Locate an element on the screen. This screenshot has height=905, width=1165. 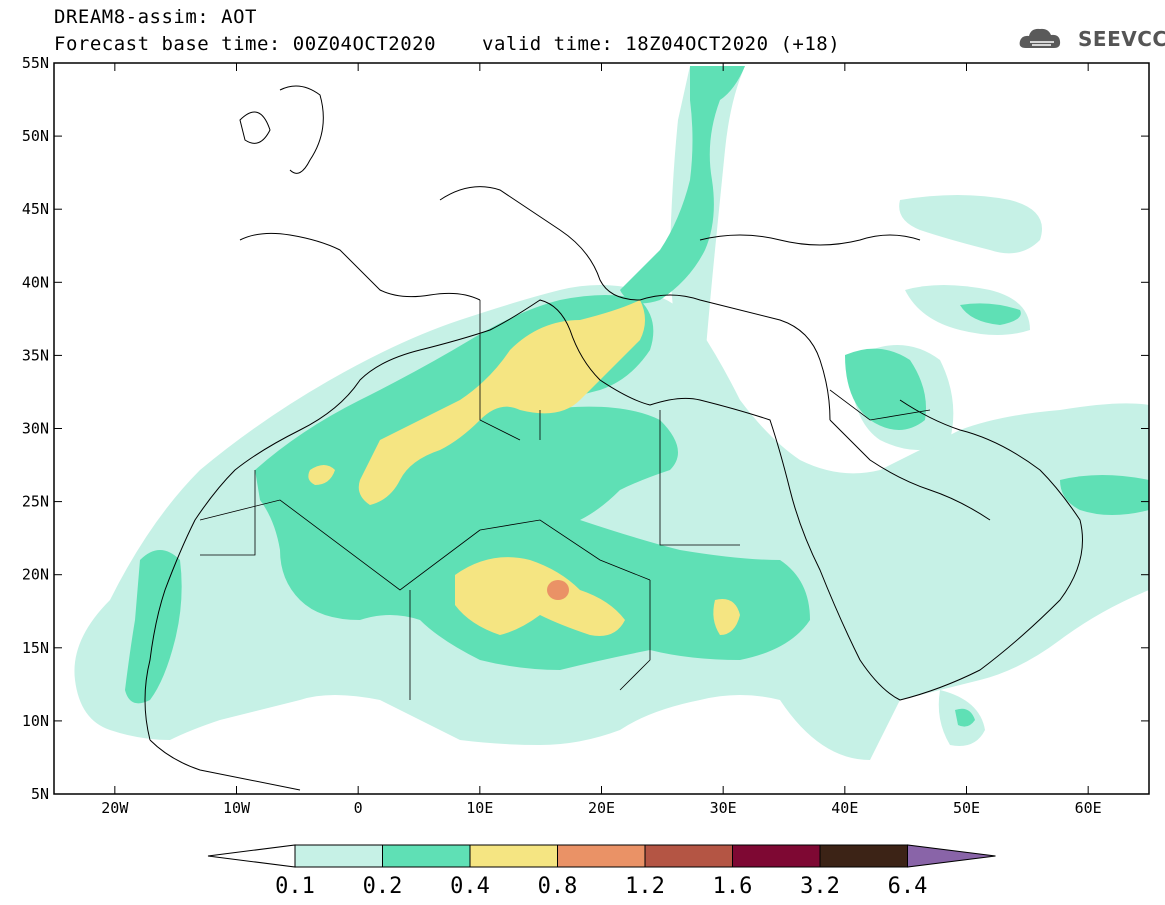
colorbar-label: 3.2 is located at coordinates (820, 886).